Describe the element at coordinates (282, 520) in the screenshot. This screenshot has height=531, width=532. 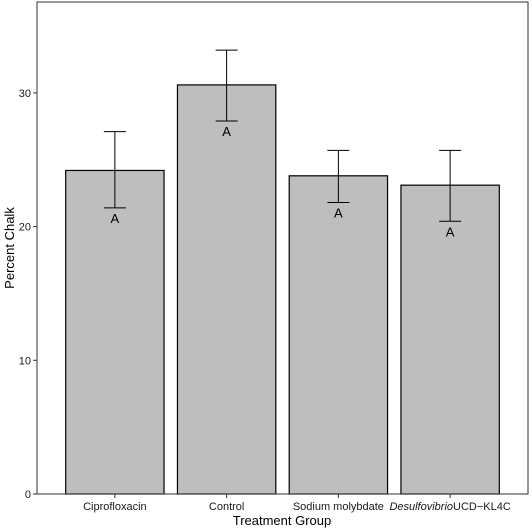
I see `x-axis-title: Treatment Group` at that location.